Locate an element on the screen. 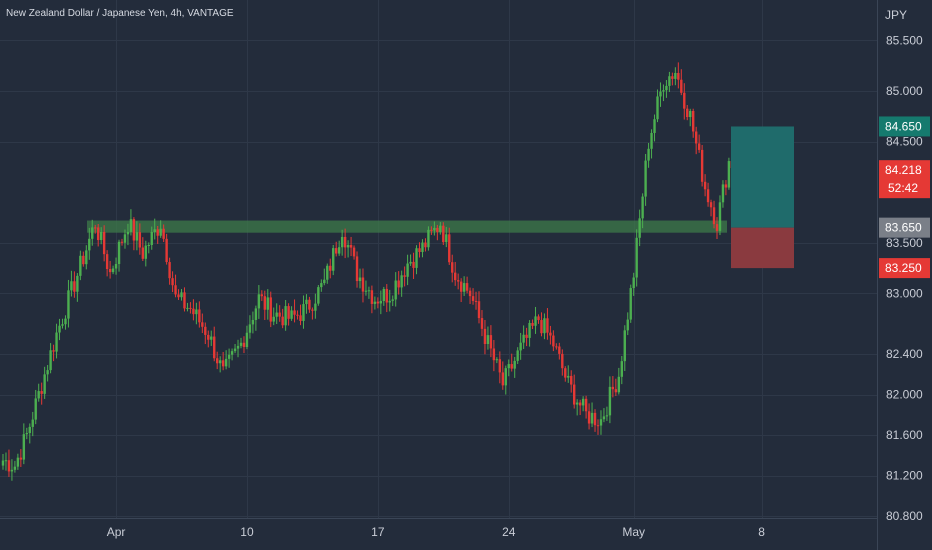 This screenshot has height=550, width=932. price-tick-label: 81.600 is located at coordinates (904, 435).